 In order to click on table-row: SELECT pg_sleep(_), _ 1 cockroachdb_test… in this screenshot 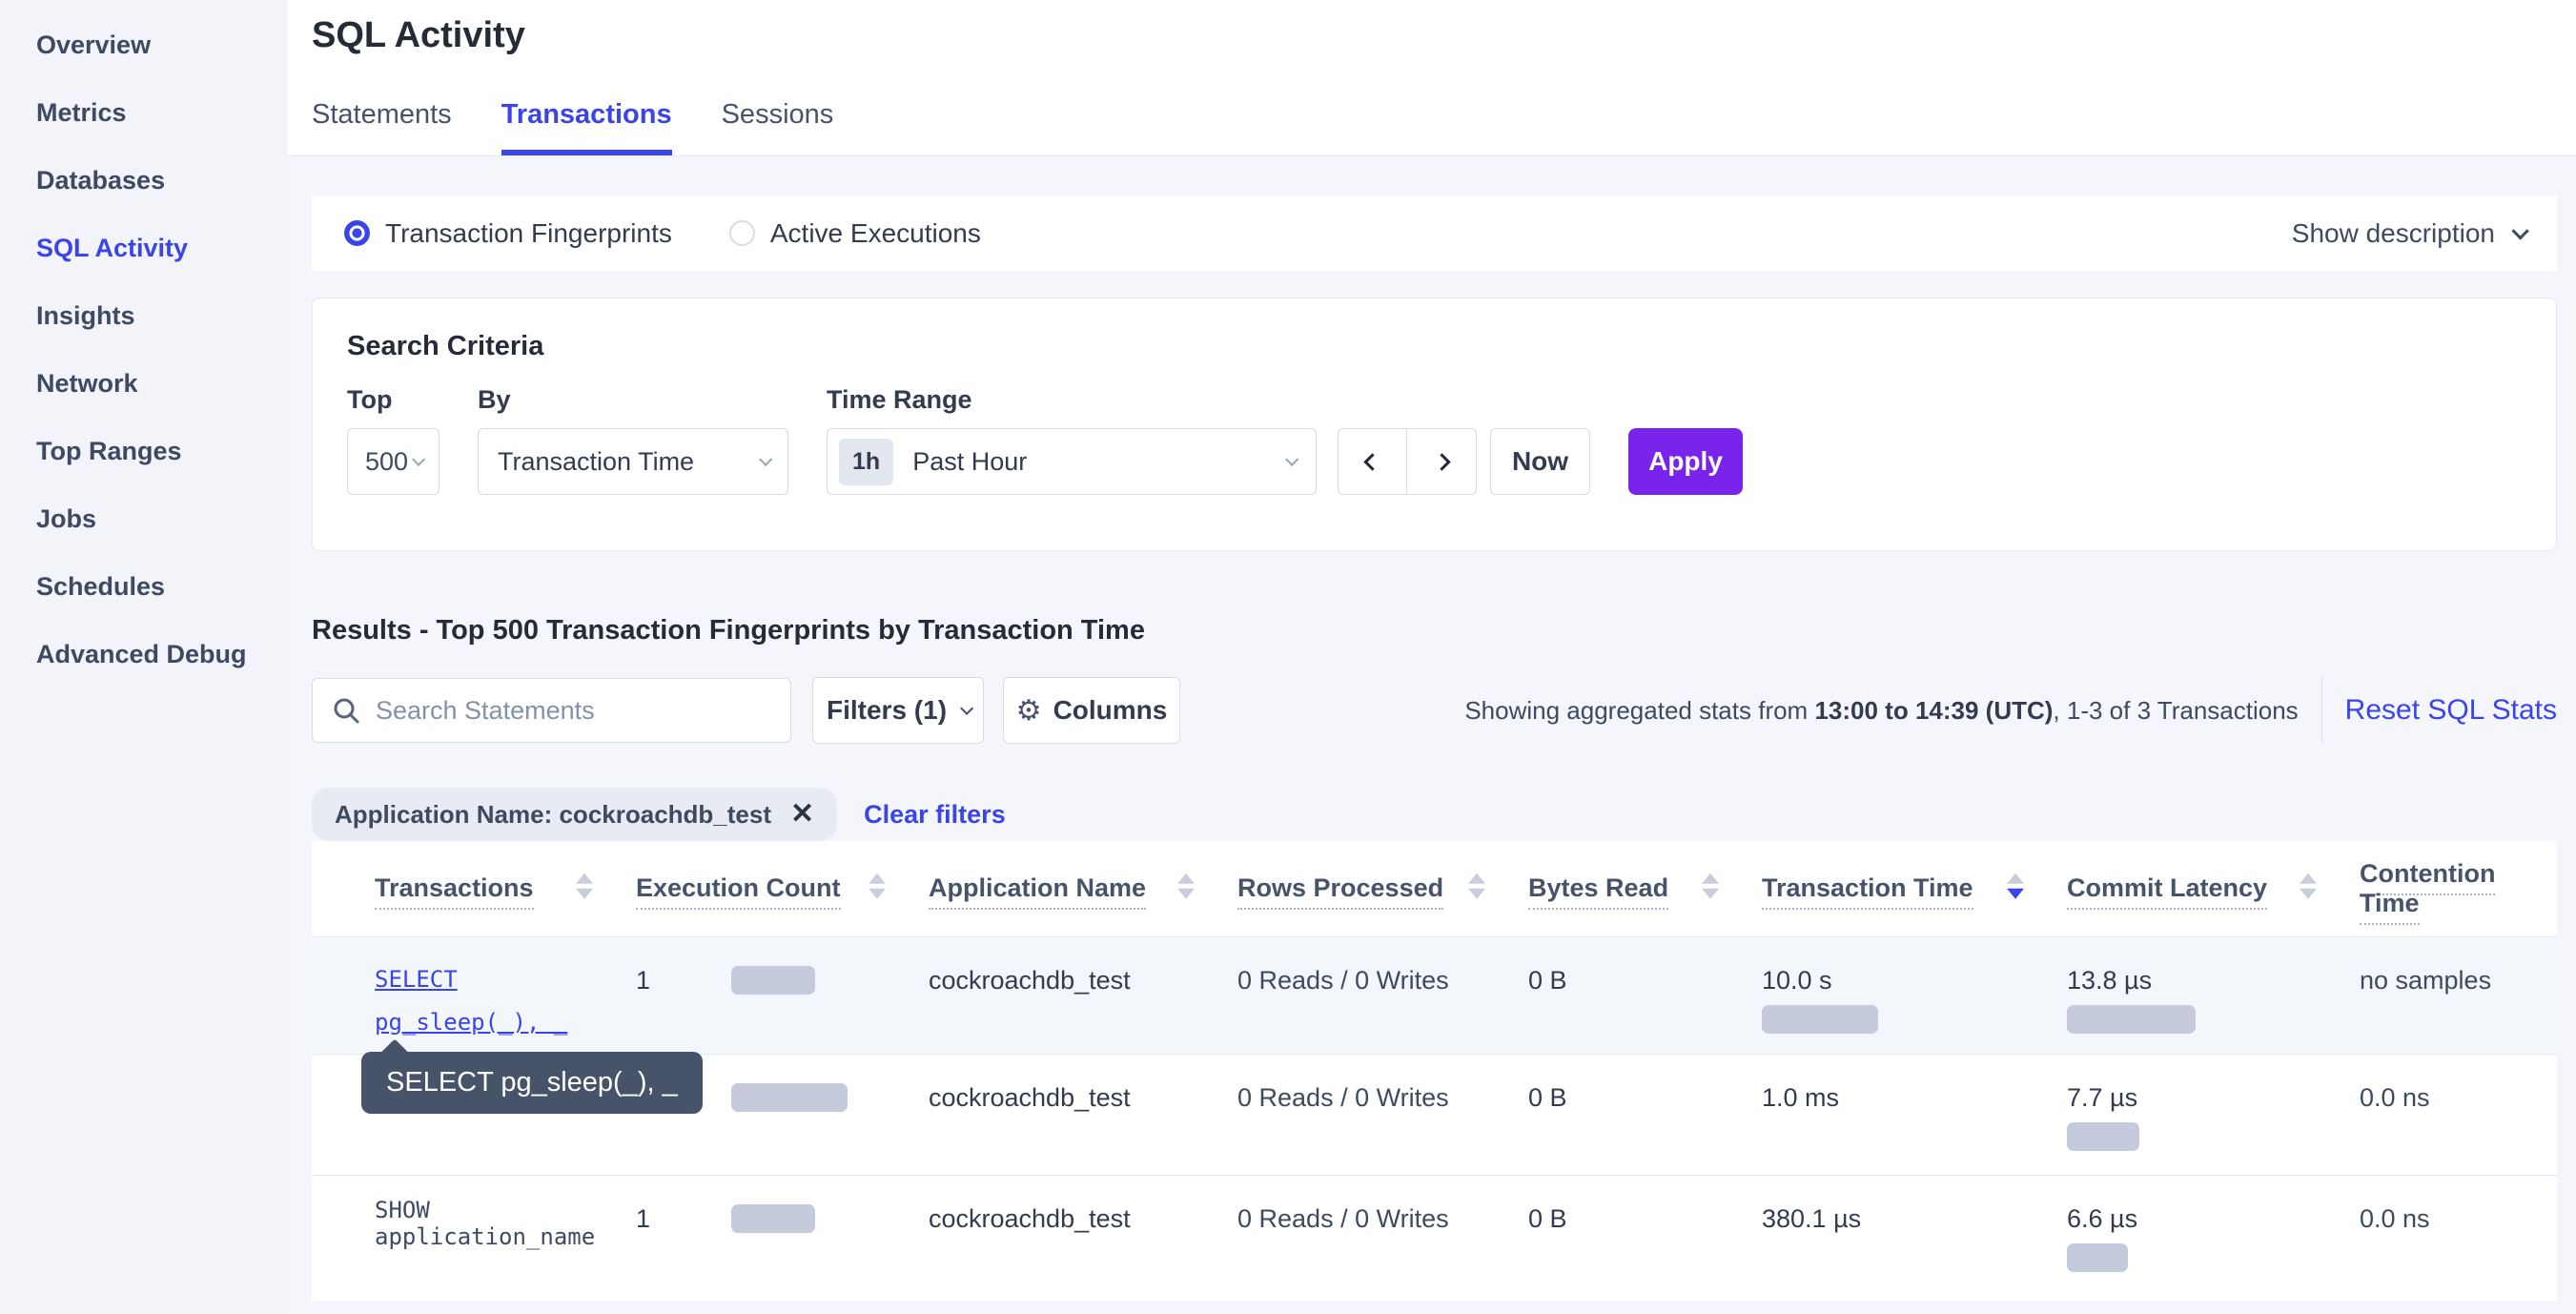, I will do `click(1435, 994)`.